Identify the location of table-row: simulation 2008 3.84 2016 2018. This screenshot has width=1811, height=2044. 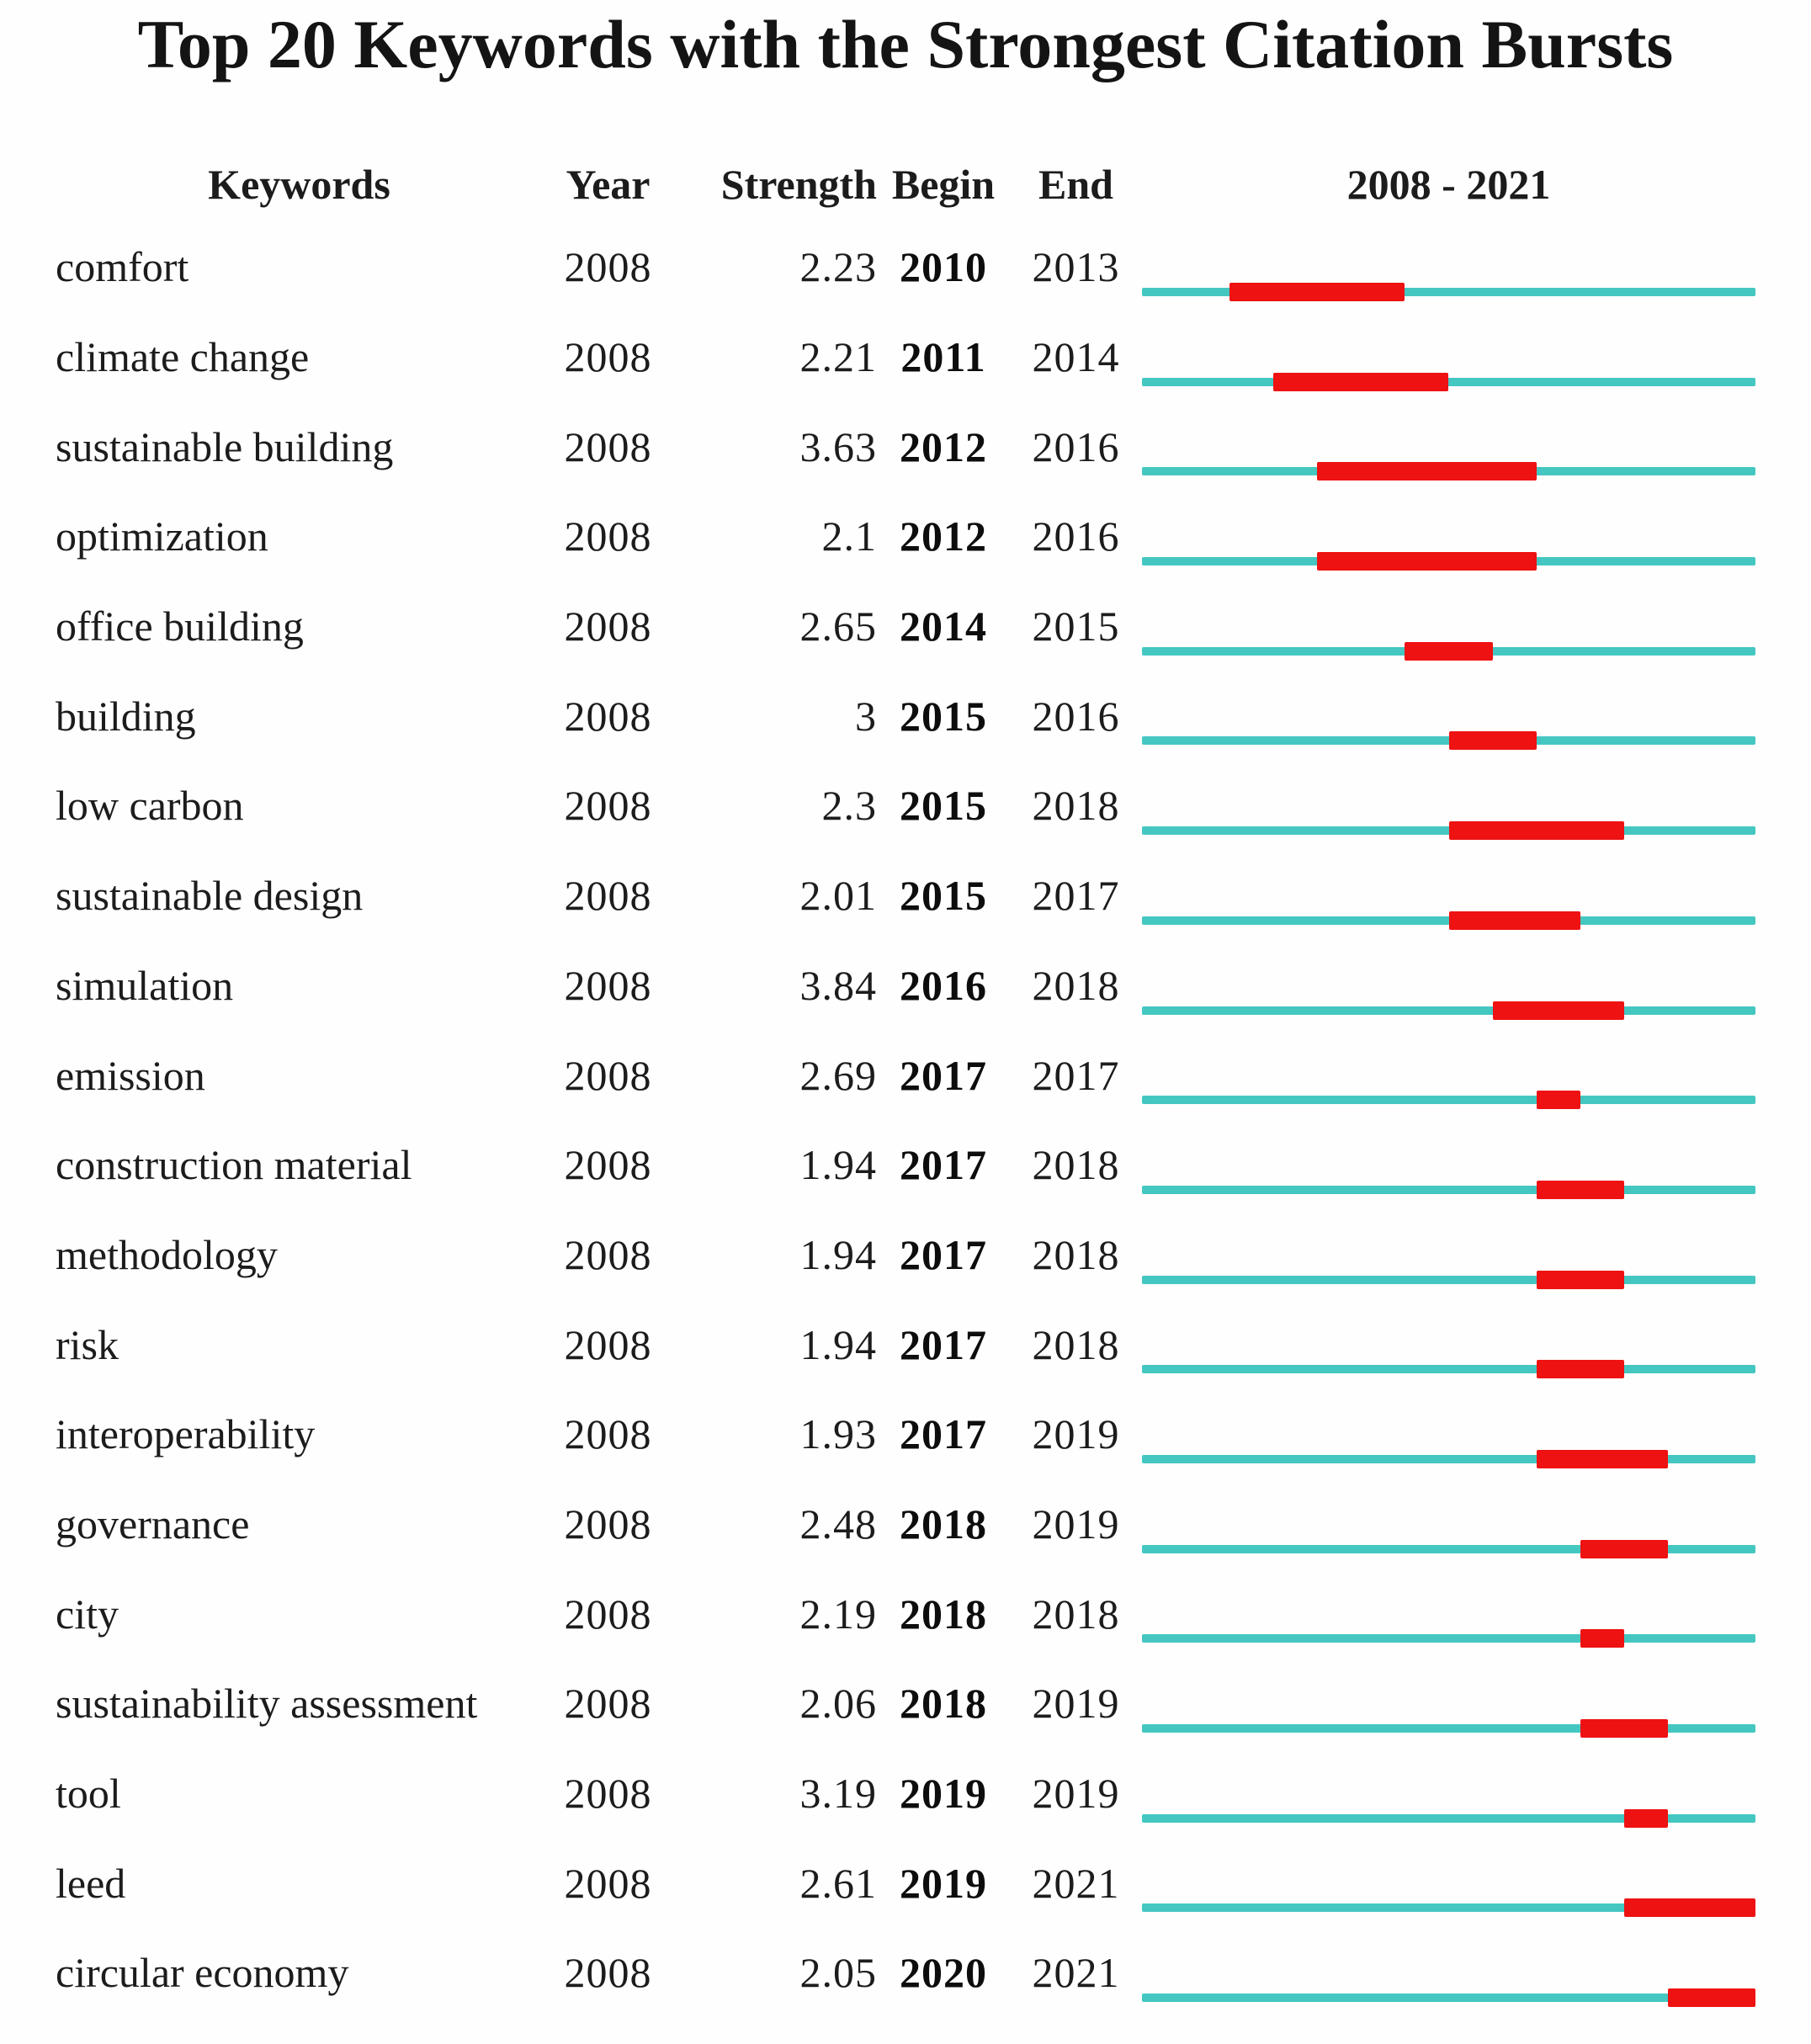
(905, 986).